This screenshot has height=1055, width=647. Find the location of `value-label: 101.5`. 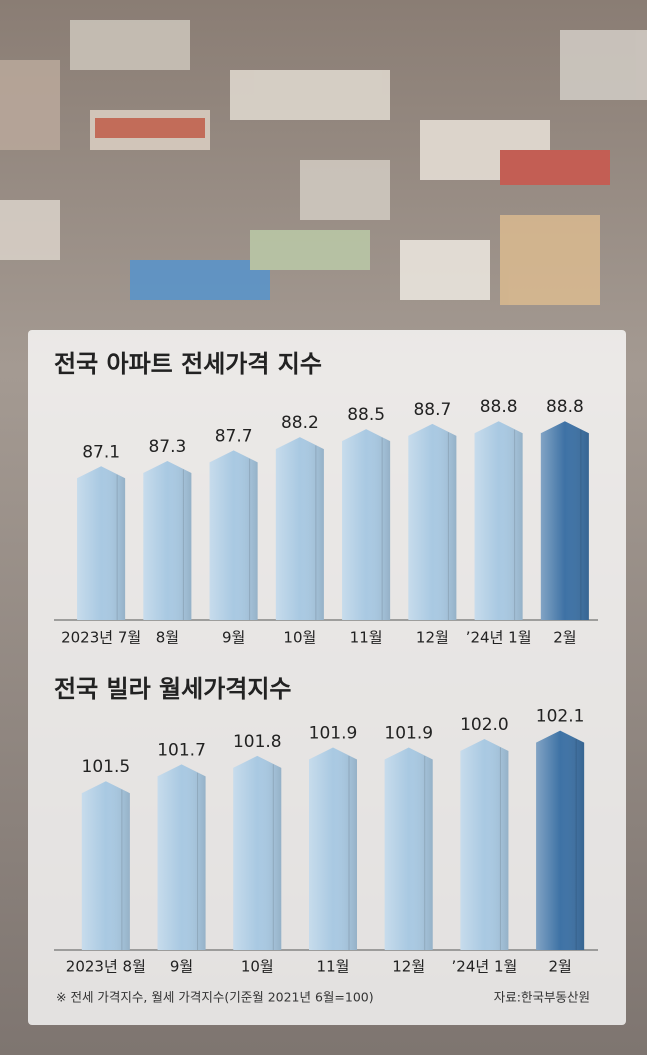

value-label: 101.5 is located at coordinates (106, 767).